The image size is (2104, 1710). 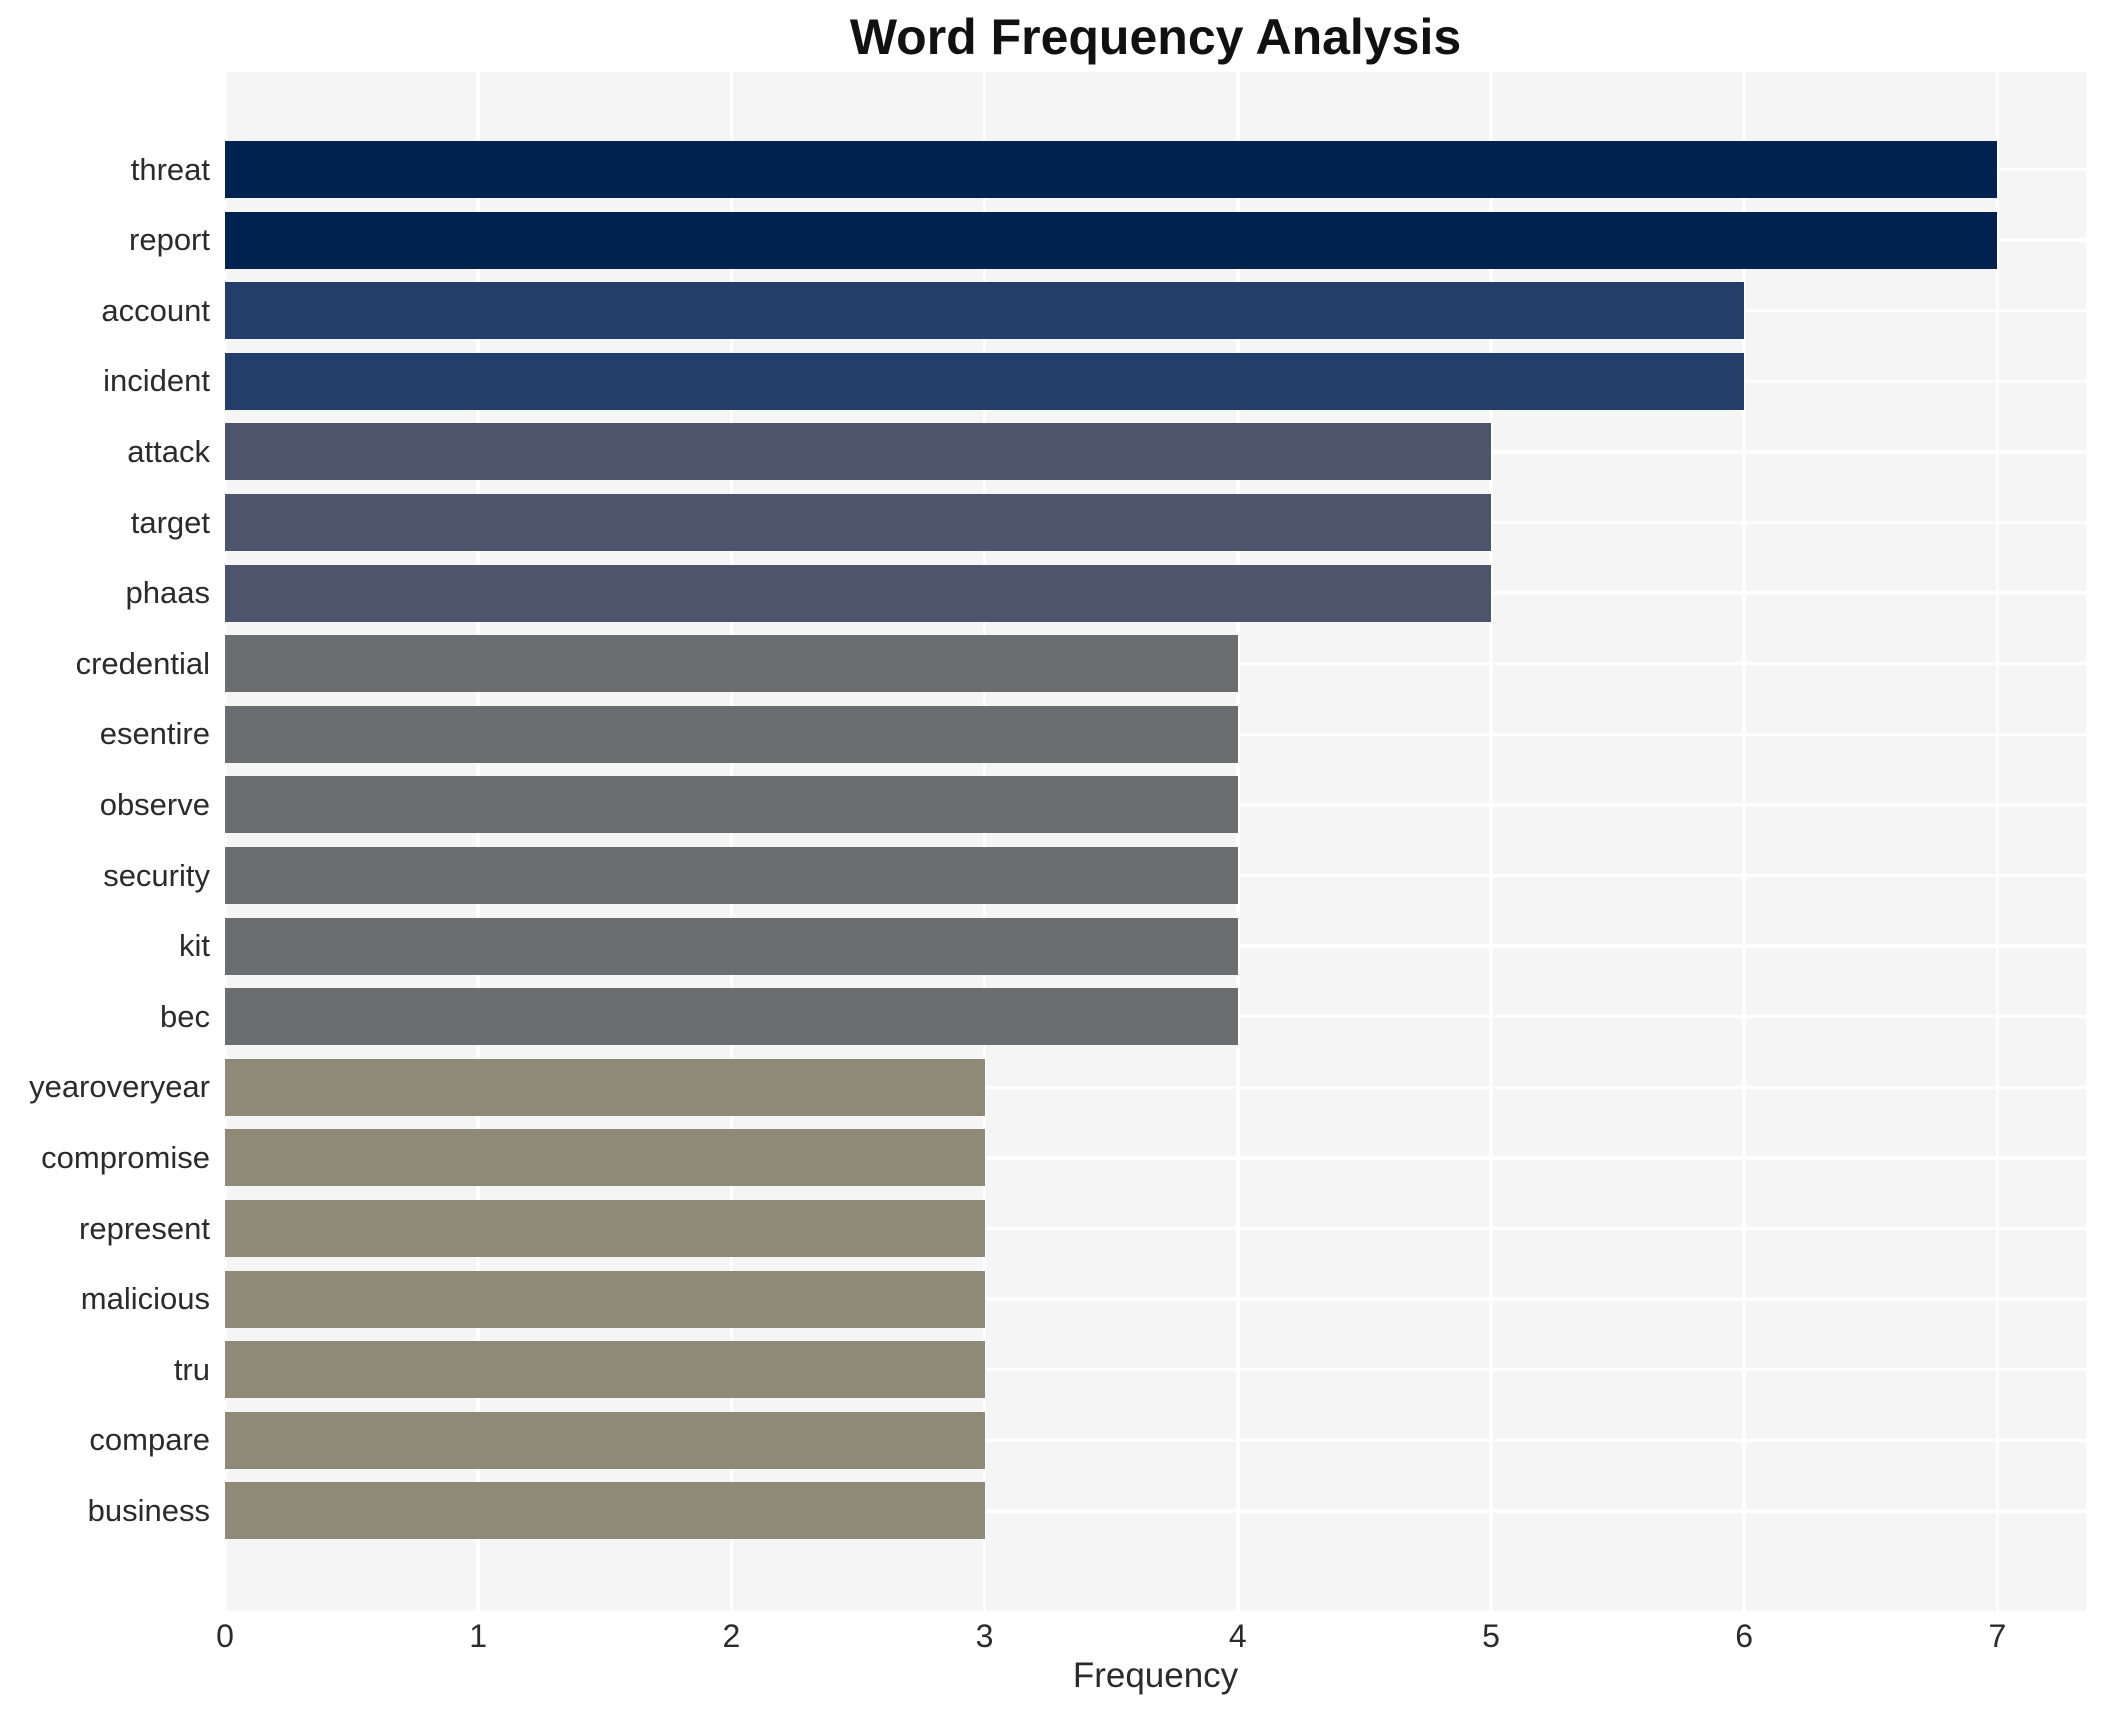 I want to click on bar-report, so click(x=1111, y=240).